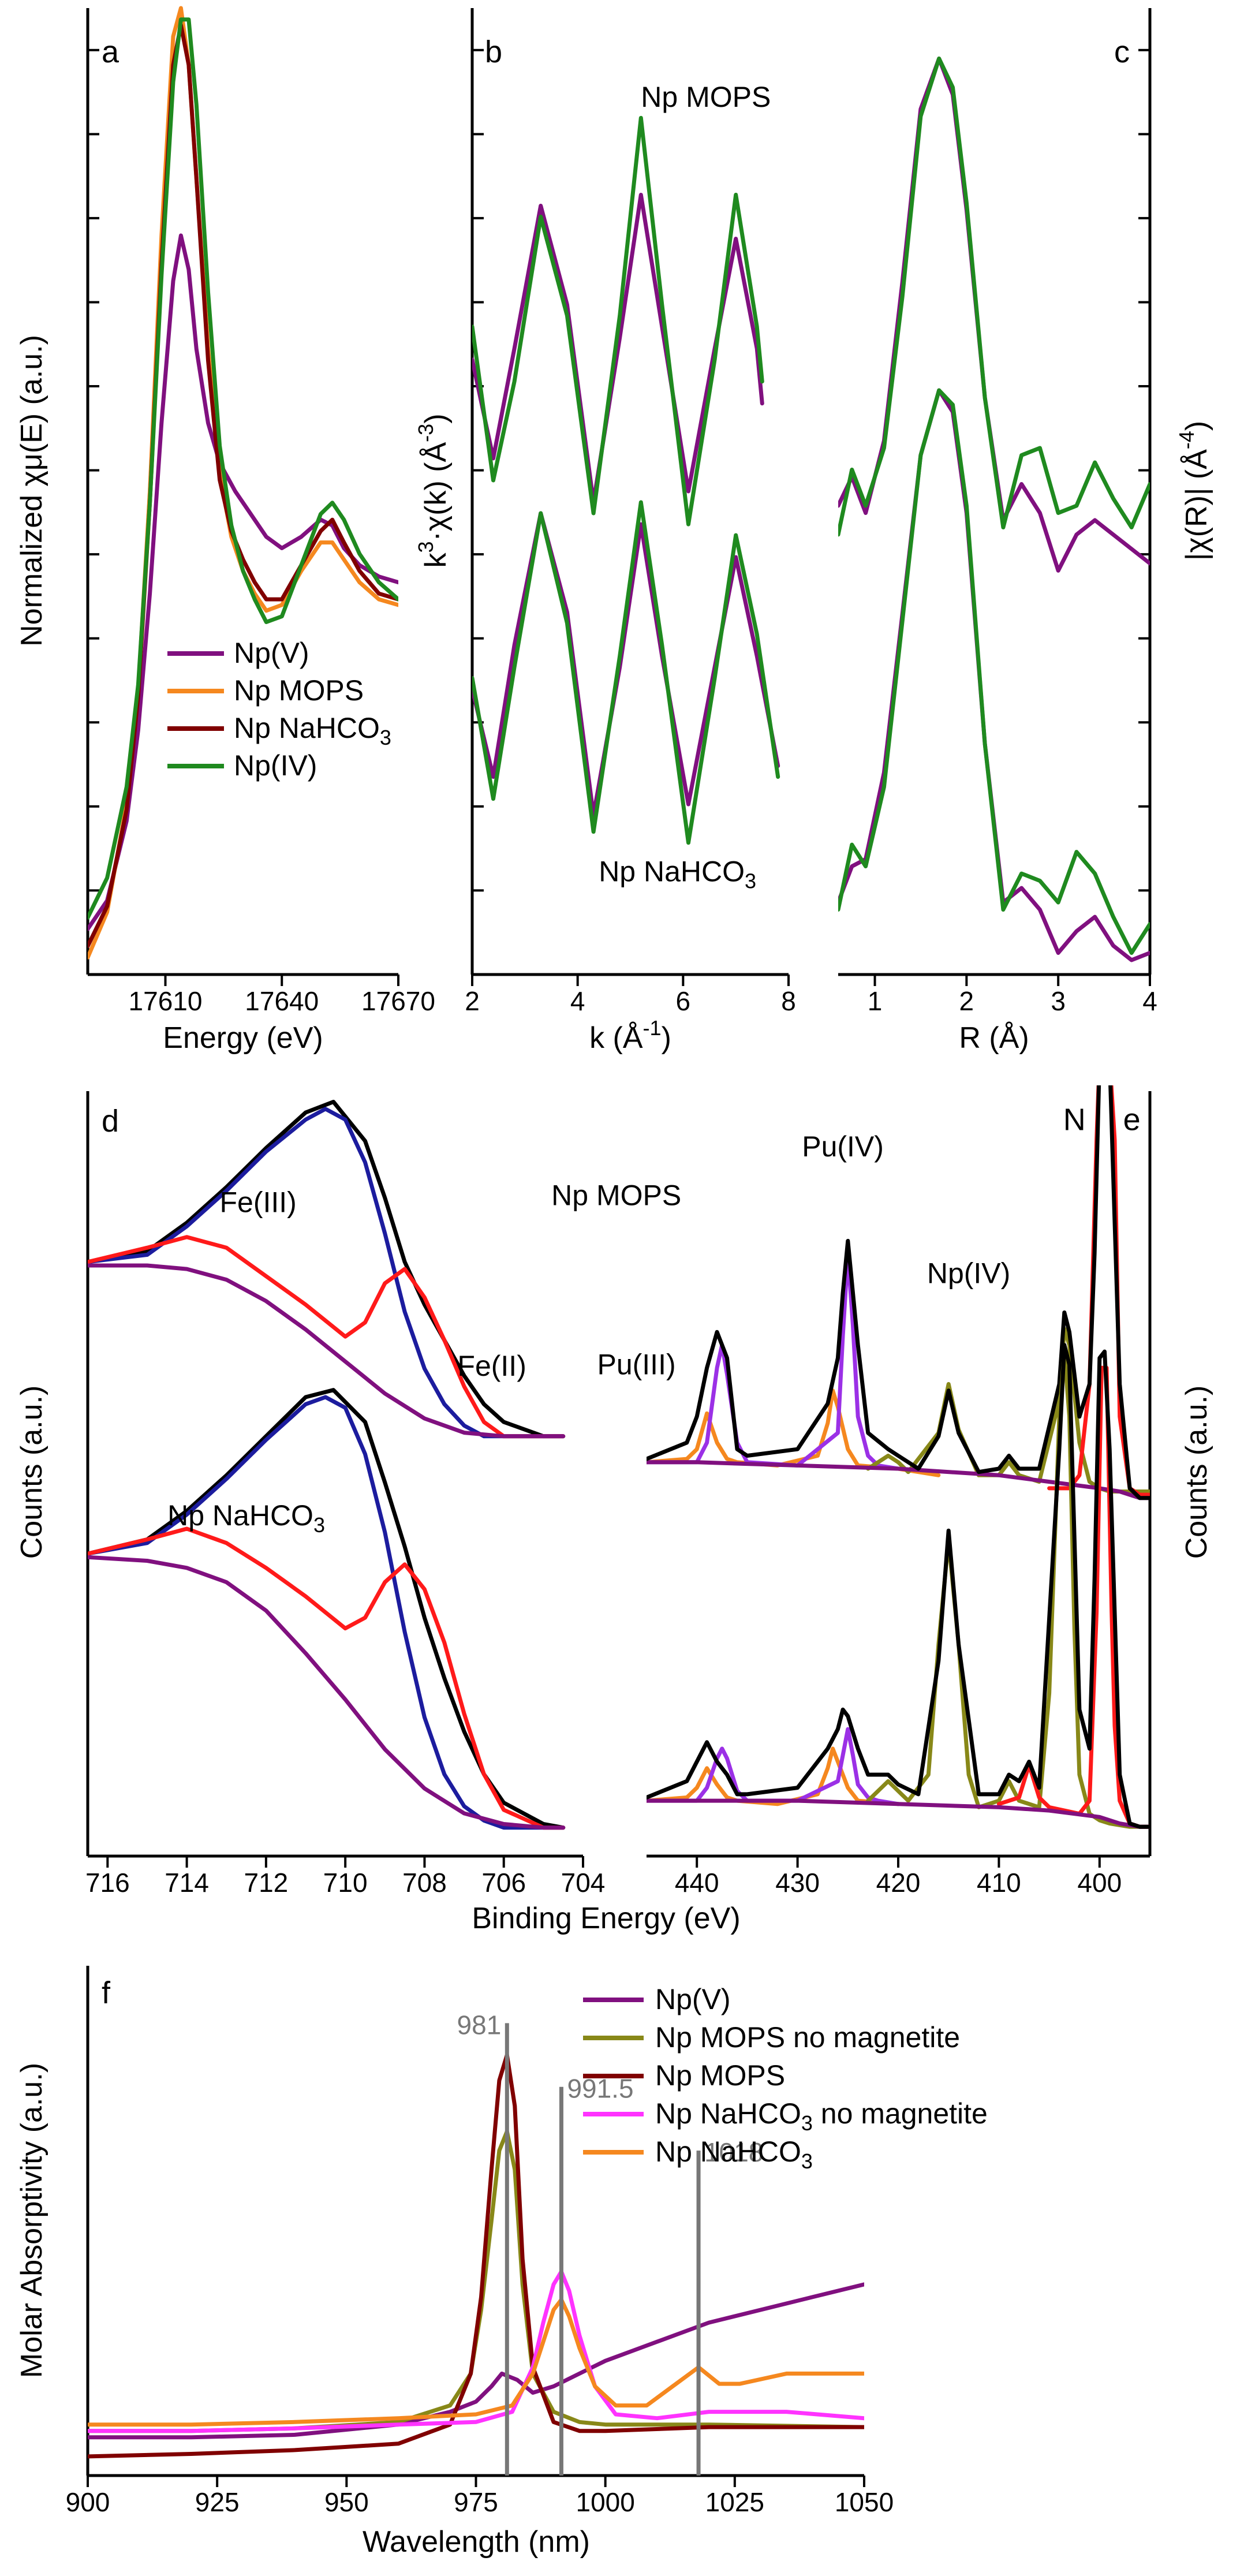 The height and width of the screenshot is (2576, 1244). Describe the element at coordinates (618, 321) in the screenshot. I see `b-series-np-mops-data` at that location.